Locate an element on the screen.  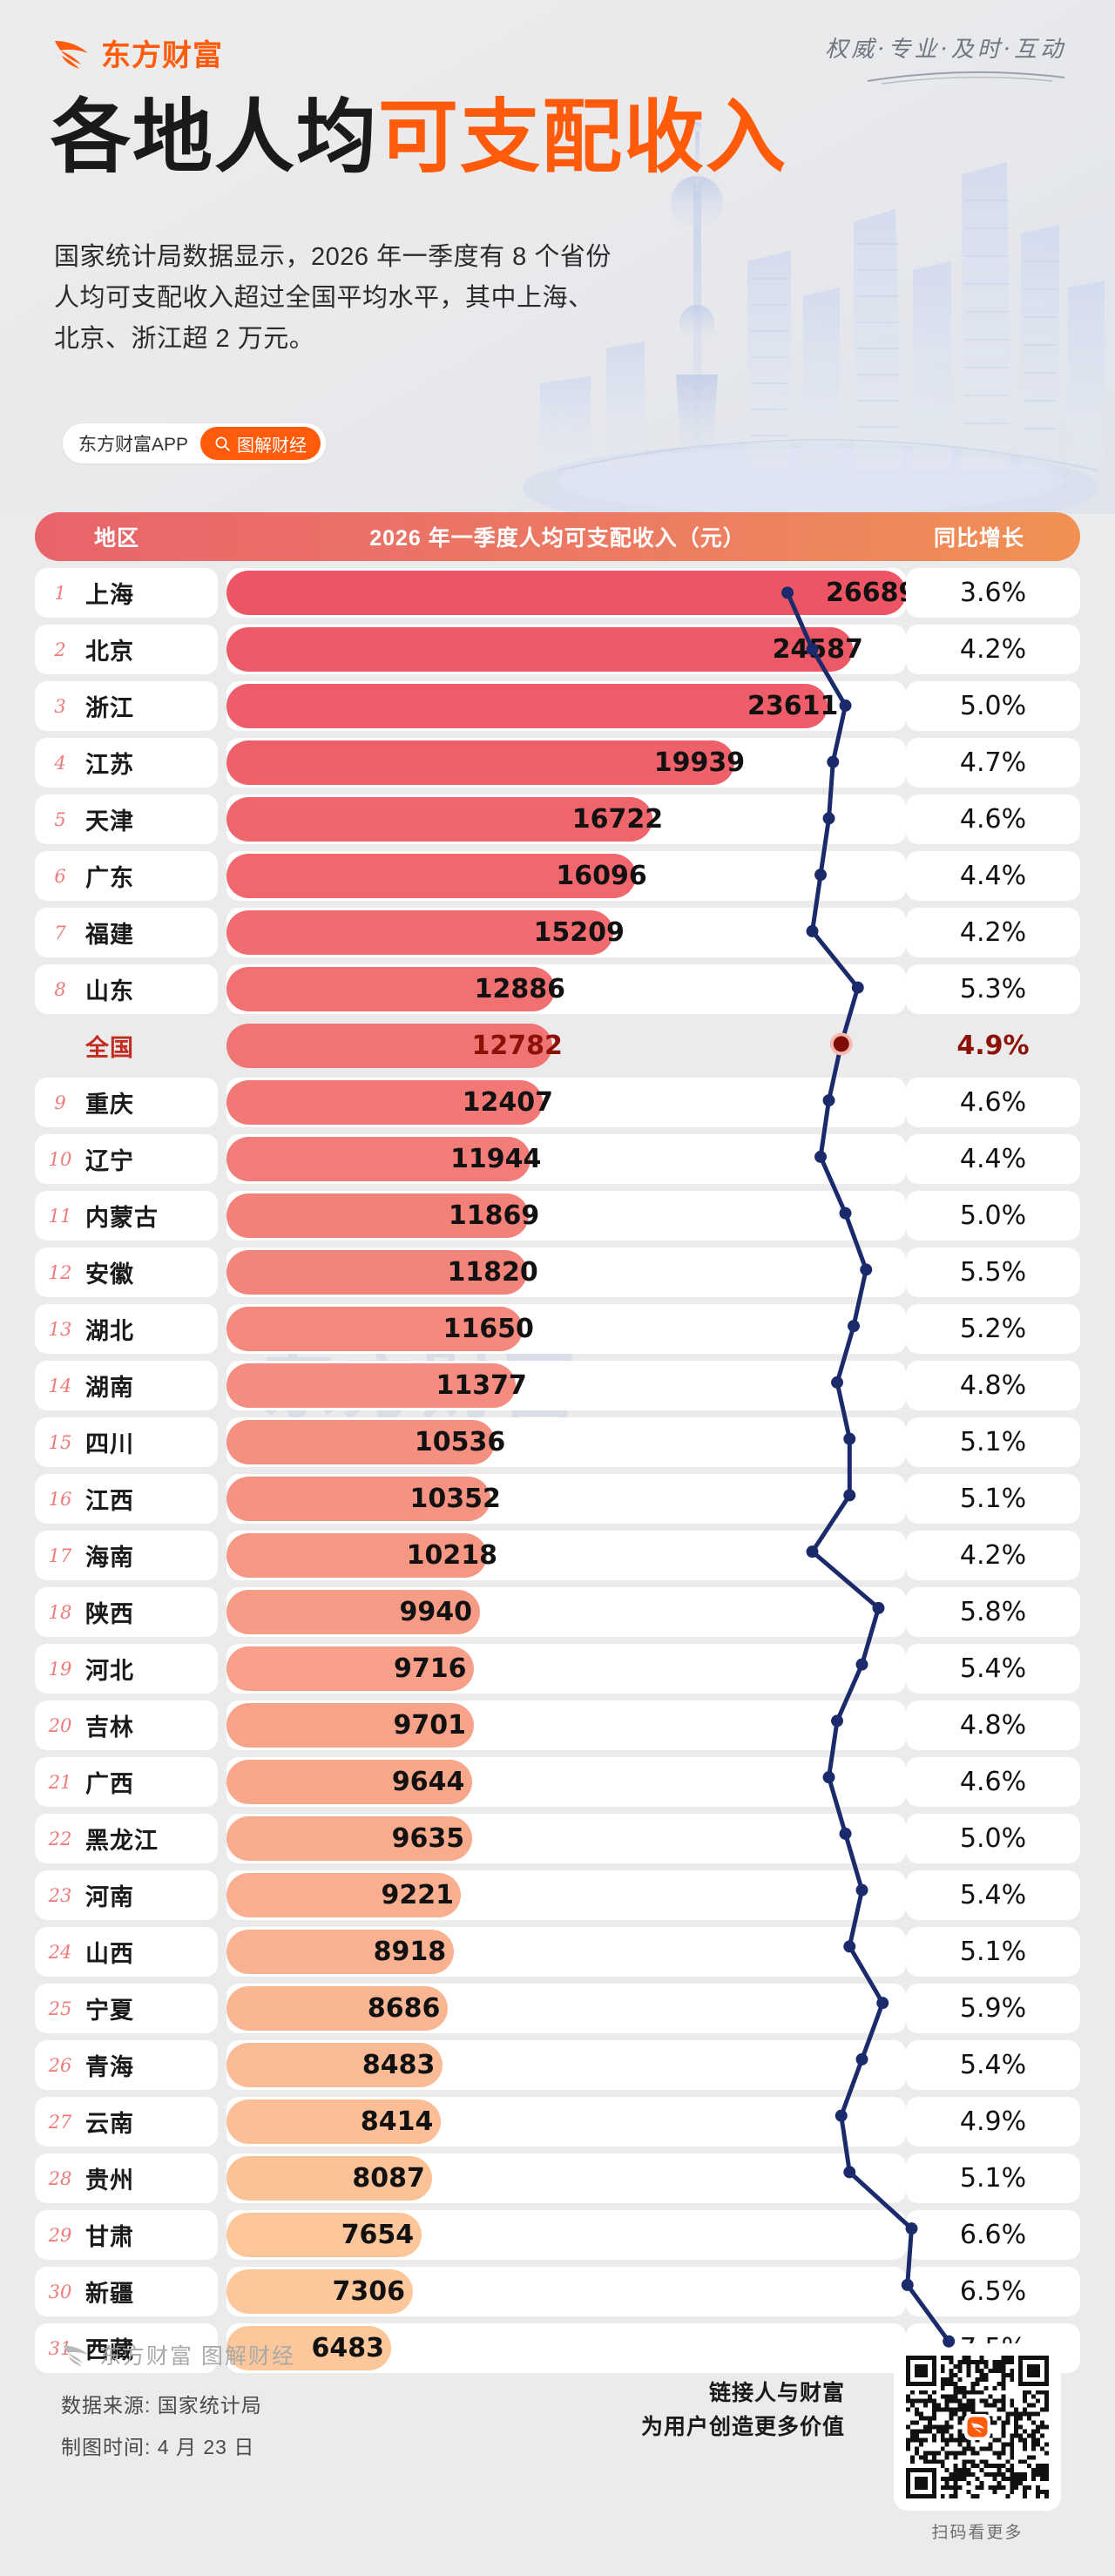
table-row: 8 山东 12886 5.3% is located at coordinates (557, 989).